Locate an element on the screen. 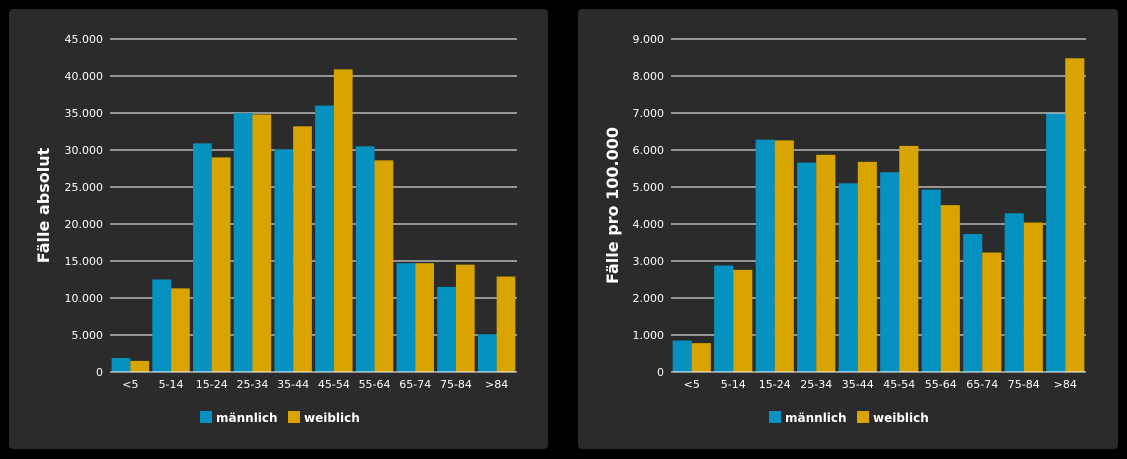 The image size is (1127, 459). y-tick-label: 7.000 is located at coordinates (649, 113).